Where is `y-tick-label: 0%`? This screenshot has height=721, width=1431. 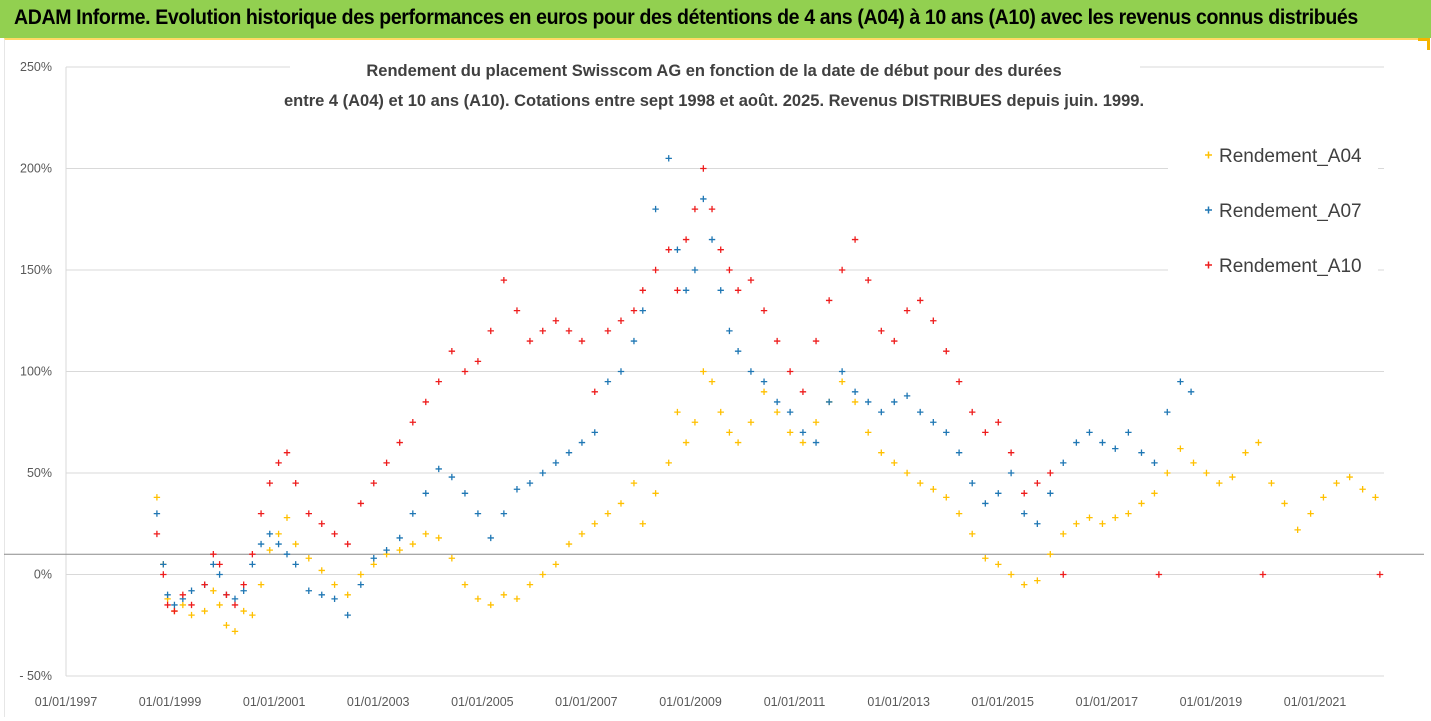 y-tick-label: 0% is located at coordinates (43, 575).